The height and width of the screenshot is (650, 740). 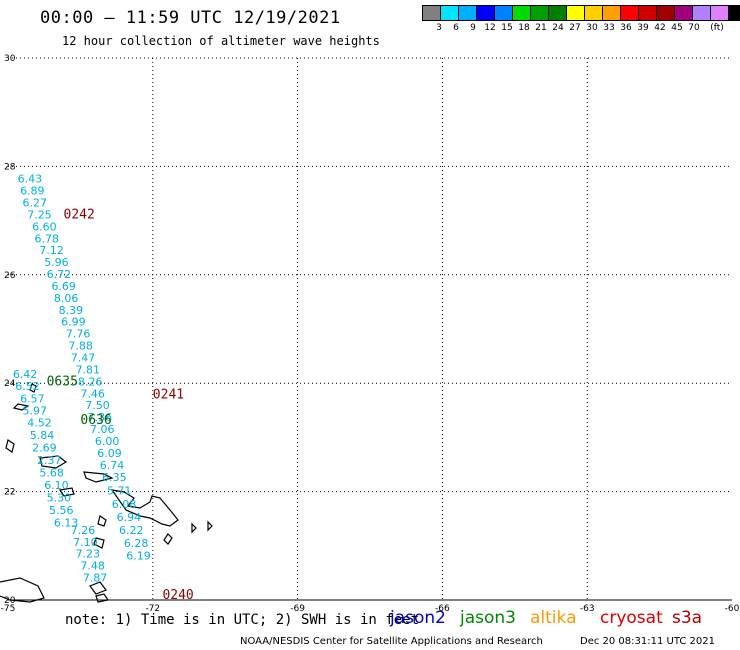 What do you see at coordinates (27, 386) in the screenshot?
I see `swh-value: 6.52` at bounding box center [27, 386].